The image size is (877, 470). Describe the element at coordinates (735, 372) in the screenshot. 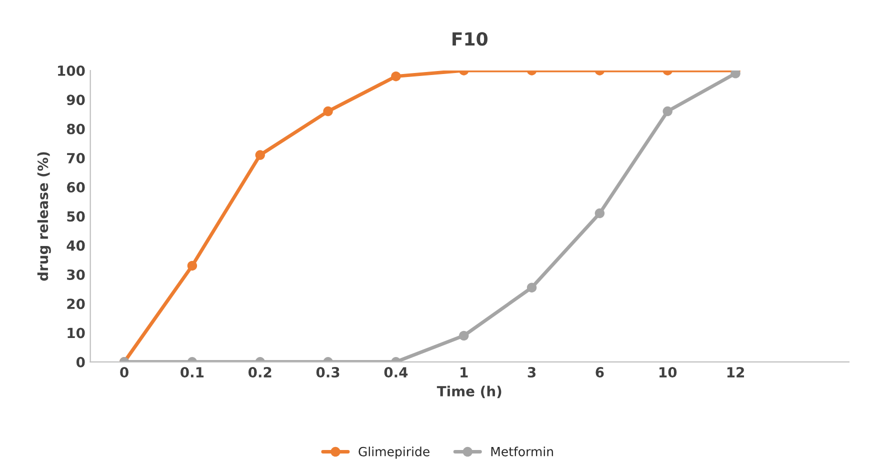

I see `x-tick-label: 12` at that location.